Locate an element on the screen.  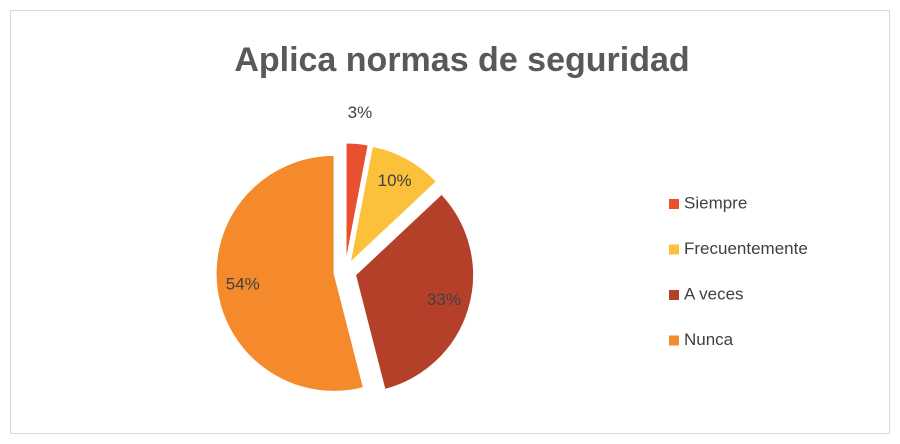
data-label: 54% is located at coordinates (243, 283).